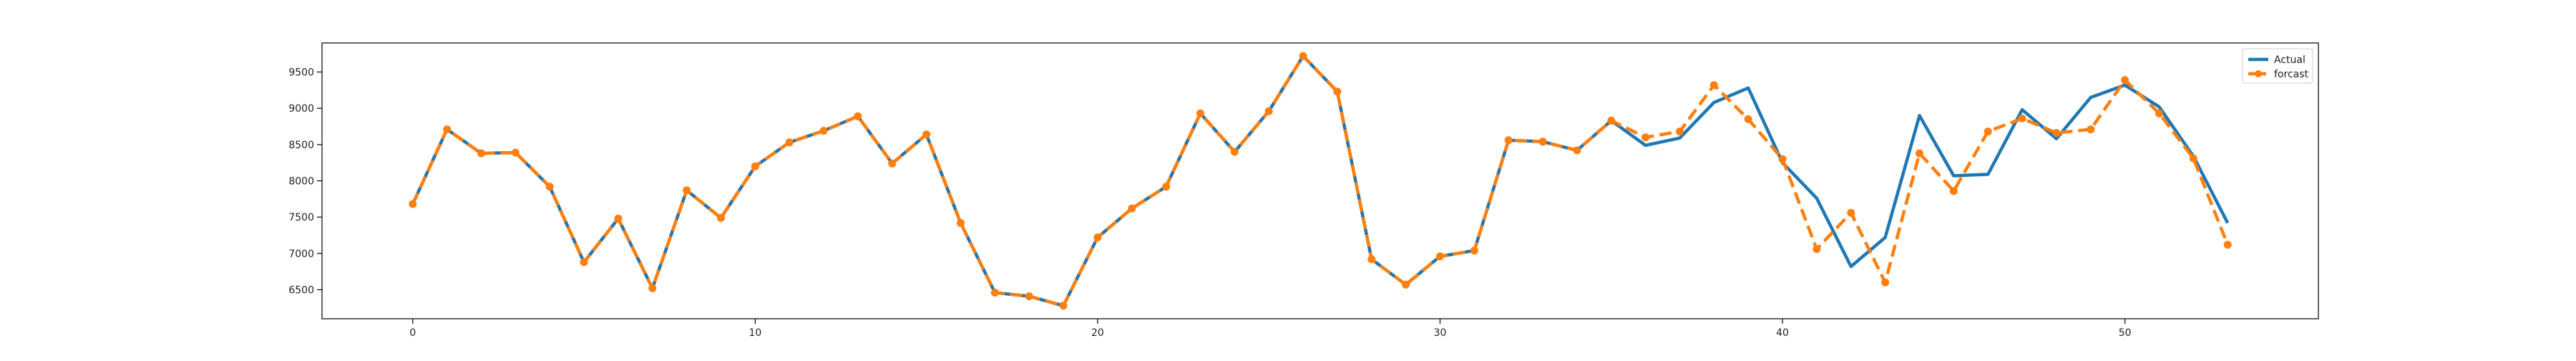  What do you see at coordinates (412, 333) in the screenshot?
I see `x-tick-label: 0` at bounding box center [412, 333].